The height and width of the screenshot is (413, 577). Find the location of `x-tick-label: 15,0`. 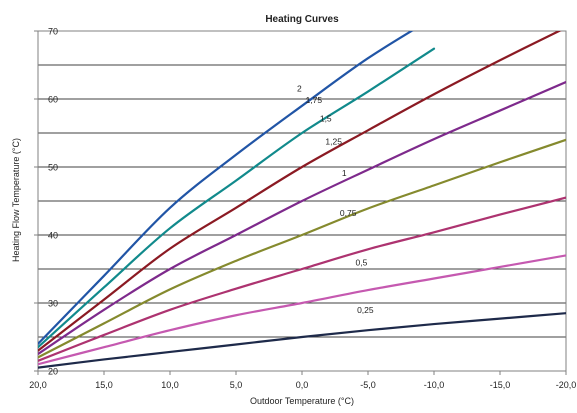

x-tick-label: 15,0 is located at coordinates (104, 385).